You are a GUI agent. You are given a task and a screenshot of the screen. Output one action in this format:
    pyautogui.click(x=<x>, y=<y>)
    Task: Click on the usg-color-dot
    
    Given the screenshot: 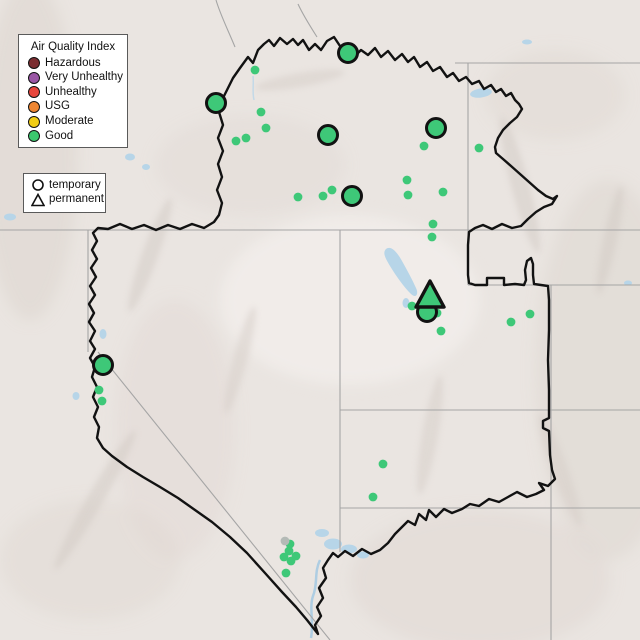 What is the action you would take?
    pyautogui.click(x=34, y=107)
    